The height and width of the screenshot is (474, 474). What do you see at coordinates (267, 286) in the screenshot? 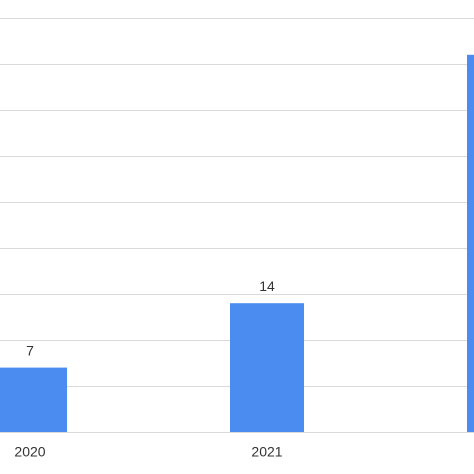
I see `value-label: 14` at bounding box center [267, 286].